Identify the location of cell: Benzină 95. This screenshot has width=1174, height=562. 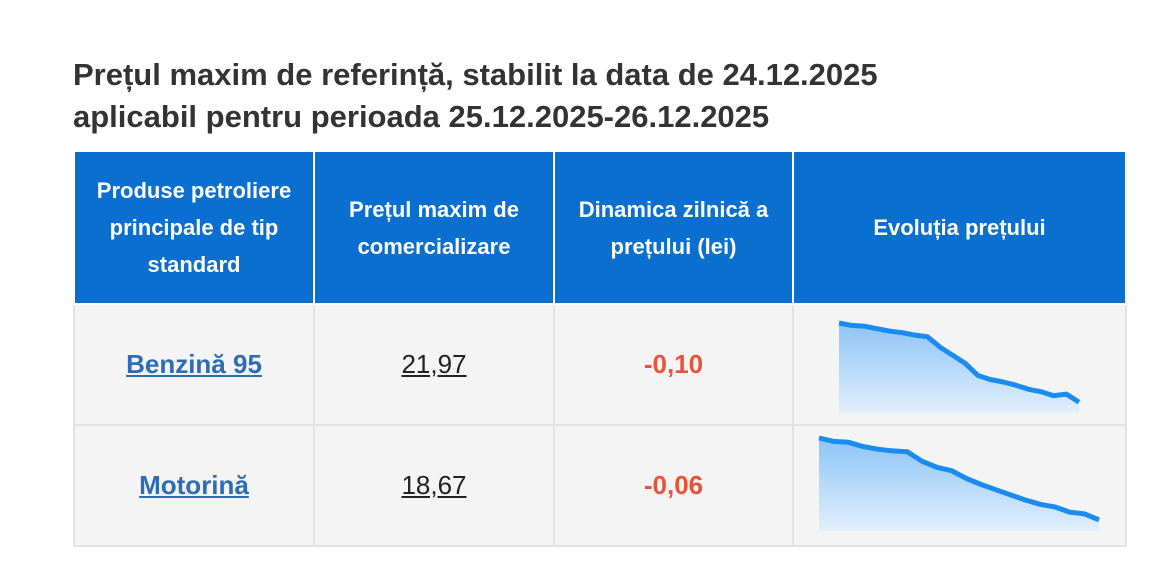
(194, 364).